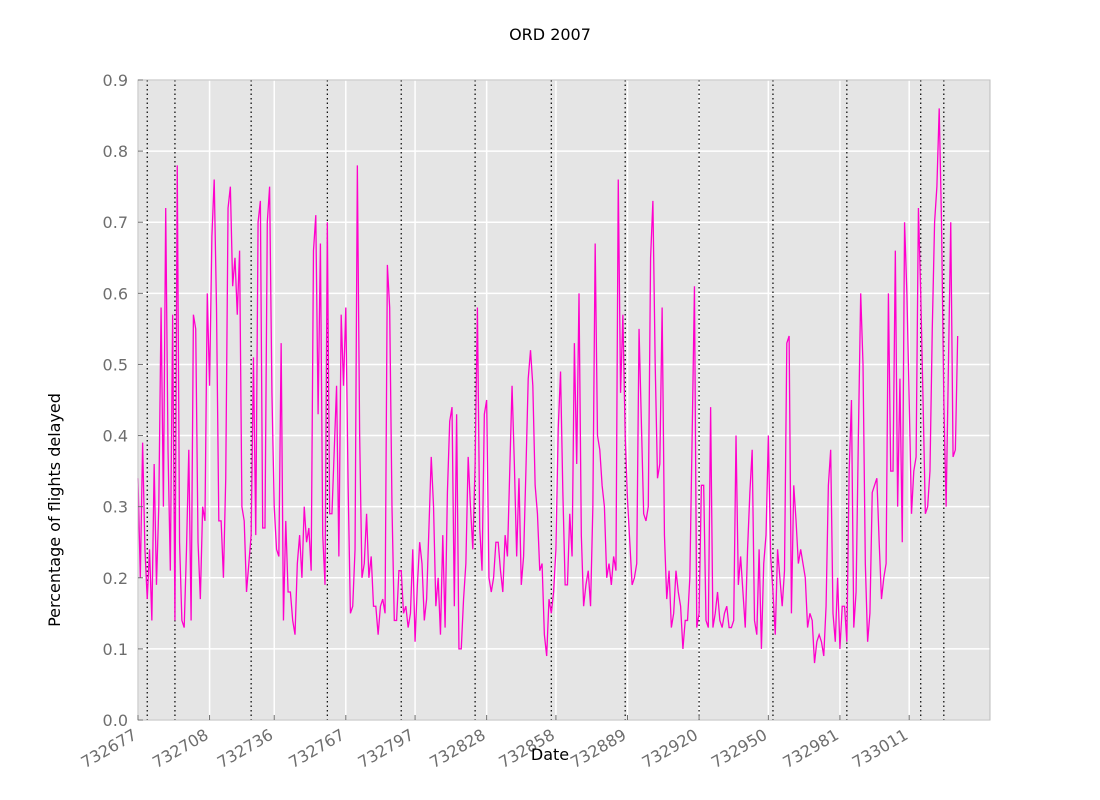 This screenshot has height=800, width=1100. What do you see at coordinates (115, 436) in the screenshot?
I see `y-tick-label: 0.4` at bounding box center [115, 436].